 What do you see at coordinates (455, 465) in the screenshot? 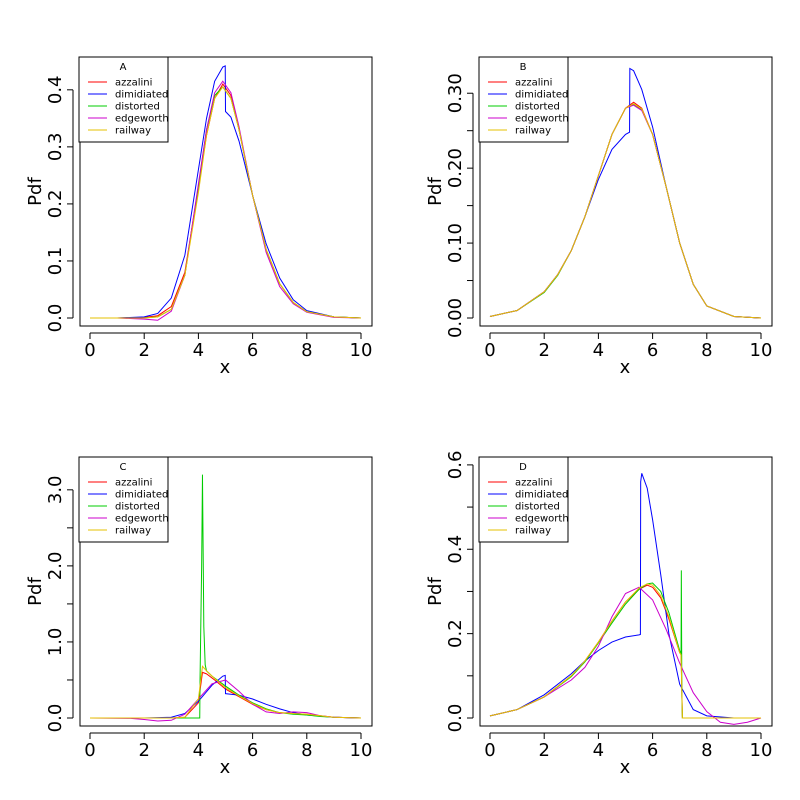
I see `y-tick-label: 0.6` at bounding box center [455, 465].